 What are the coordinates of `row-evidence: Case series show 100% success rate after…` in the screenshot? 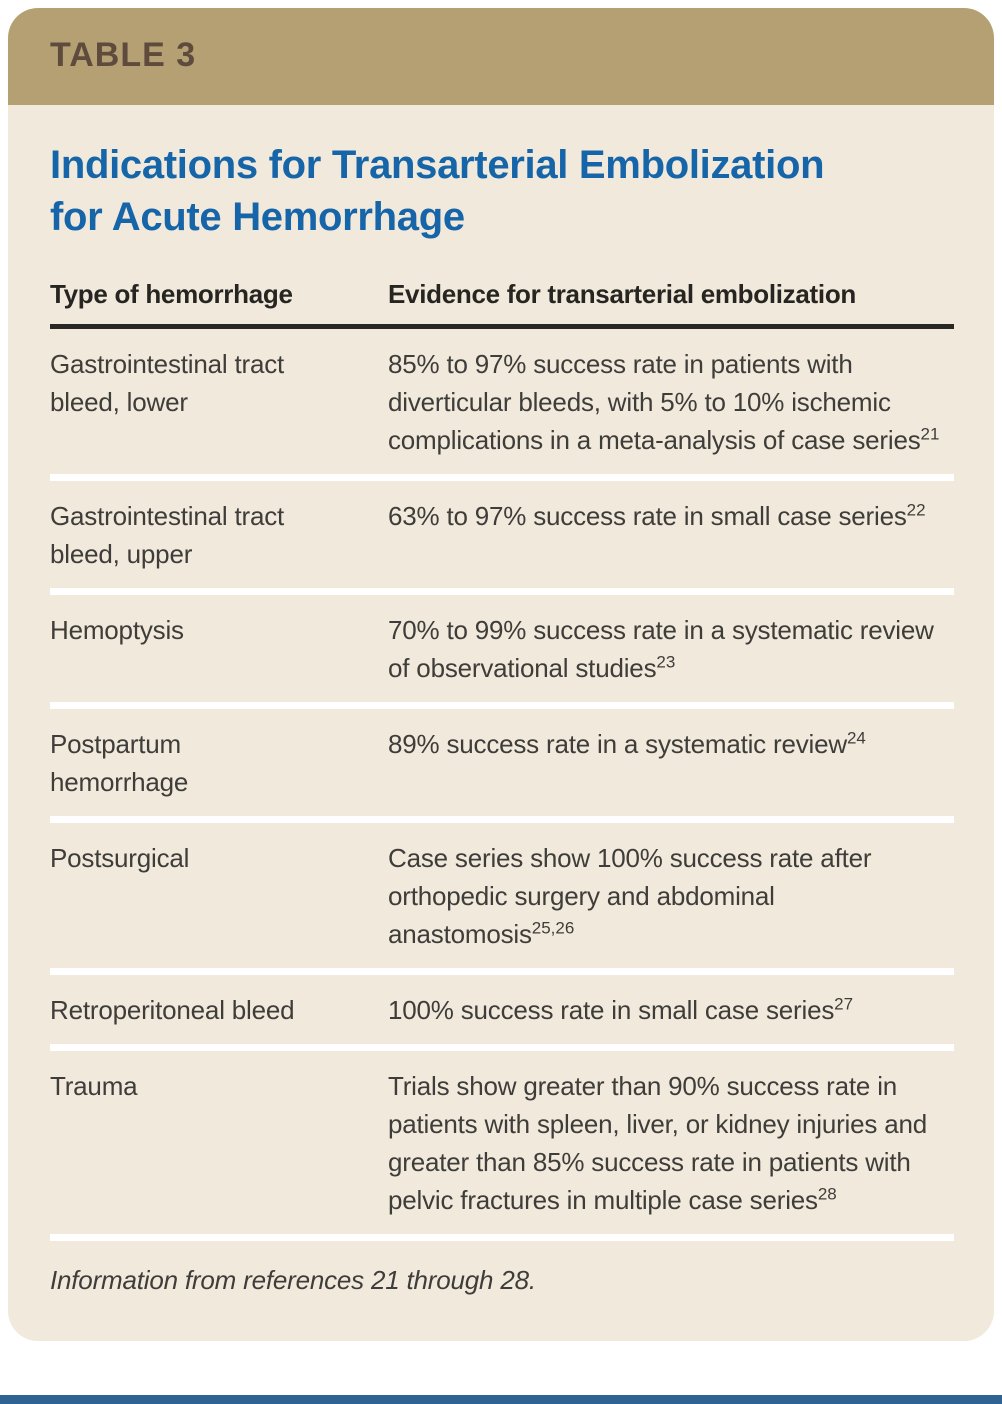 It's located at (671, 896).